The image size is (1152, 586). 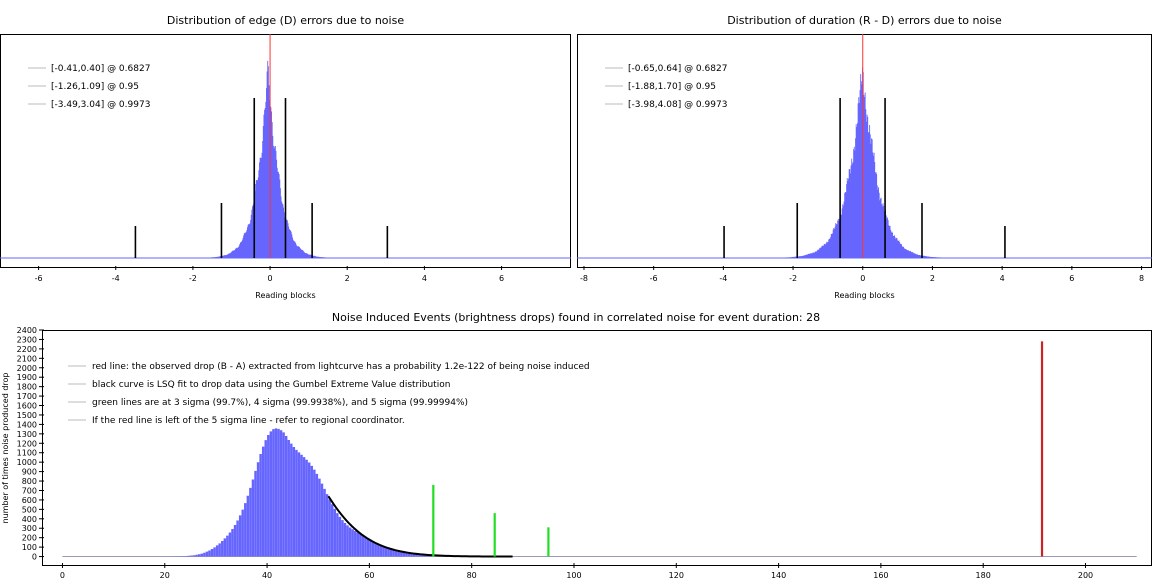 What do you see at coordinates (27, 396) in the screenshot?
I see `chart-3-ytick-label: 1700` at bounding box center [27, 396].